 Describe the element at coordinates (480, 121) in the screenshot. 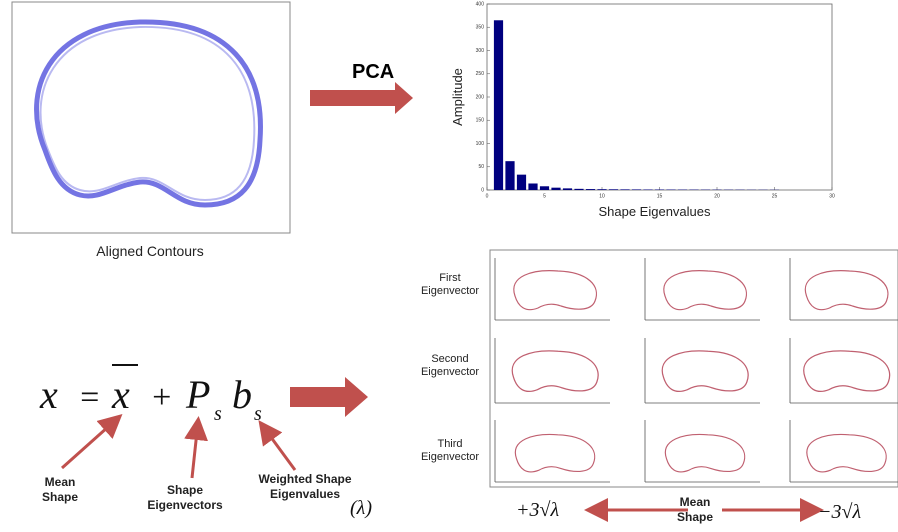

I see `y-tick-label: 150` at that location.